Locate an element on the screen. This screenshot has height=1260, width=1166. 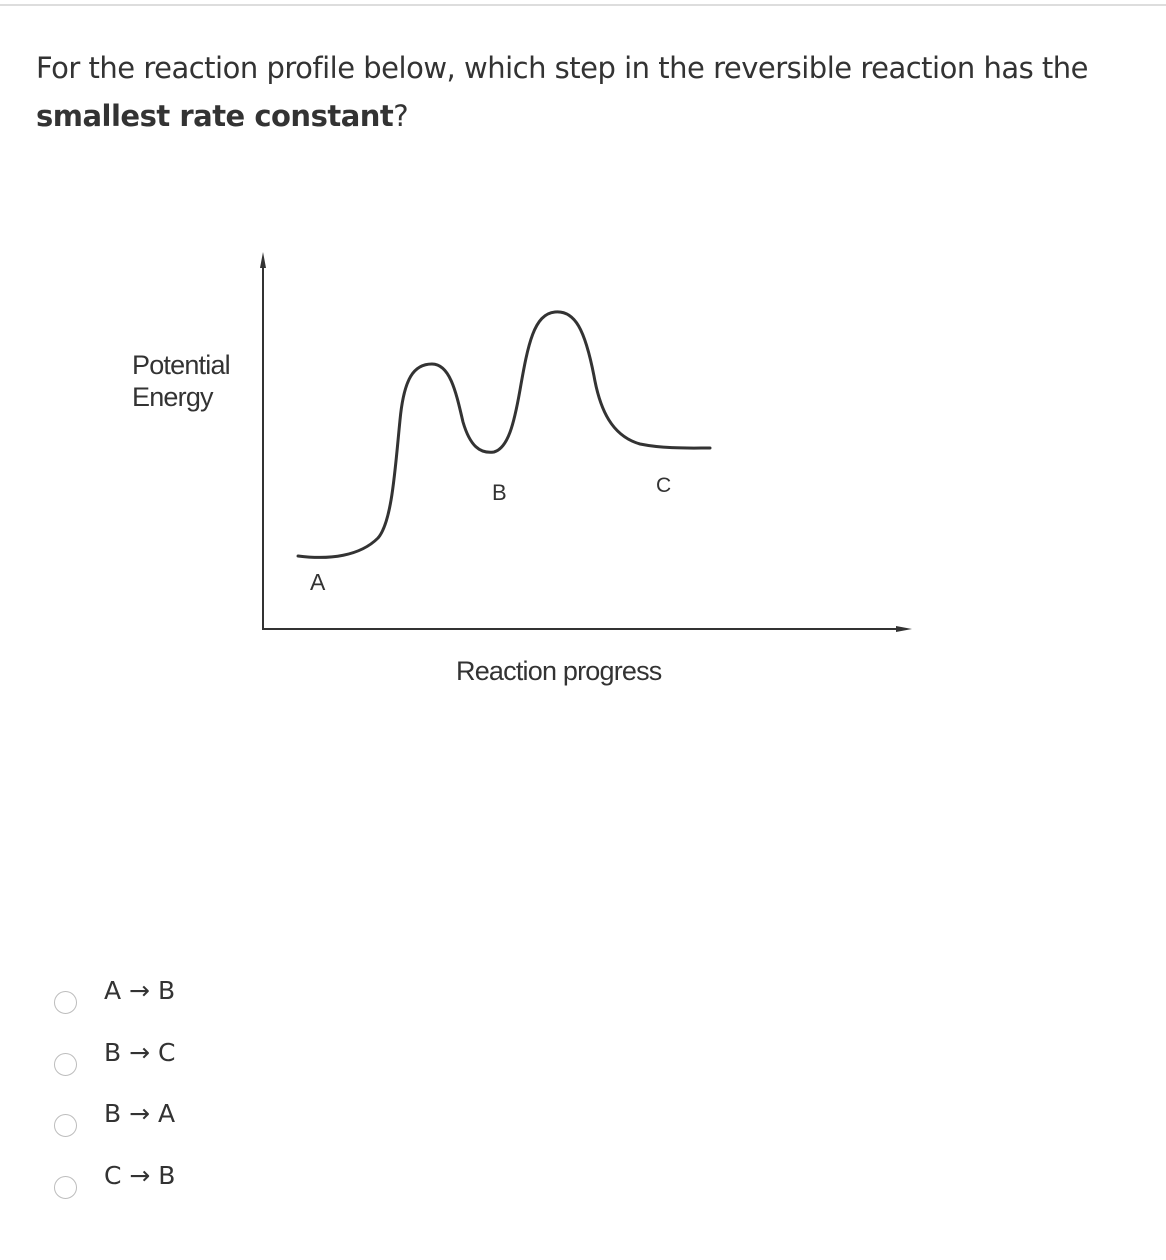
y-axis-label-line1: Potential is located at coordinates (181, 365).